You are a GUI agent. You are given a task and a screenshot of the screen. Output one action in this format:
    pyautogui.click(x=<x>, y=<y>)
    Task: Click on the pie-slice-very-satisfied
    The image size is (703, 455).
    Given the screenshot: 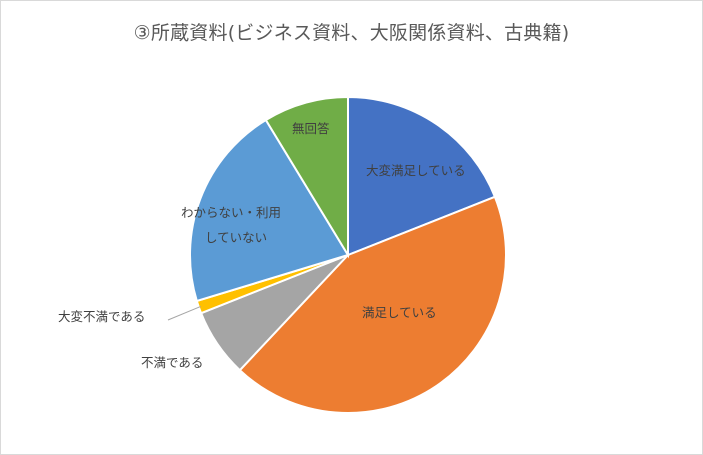 What is the action you would take?
    pyautogui.click(x=422, y=176)
    